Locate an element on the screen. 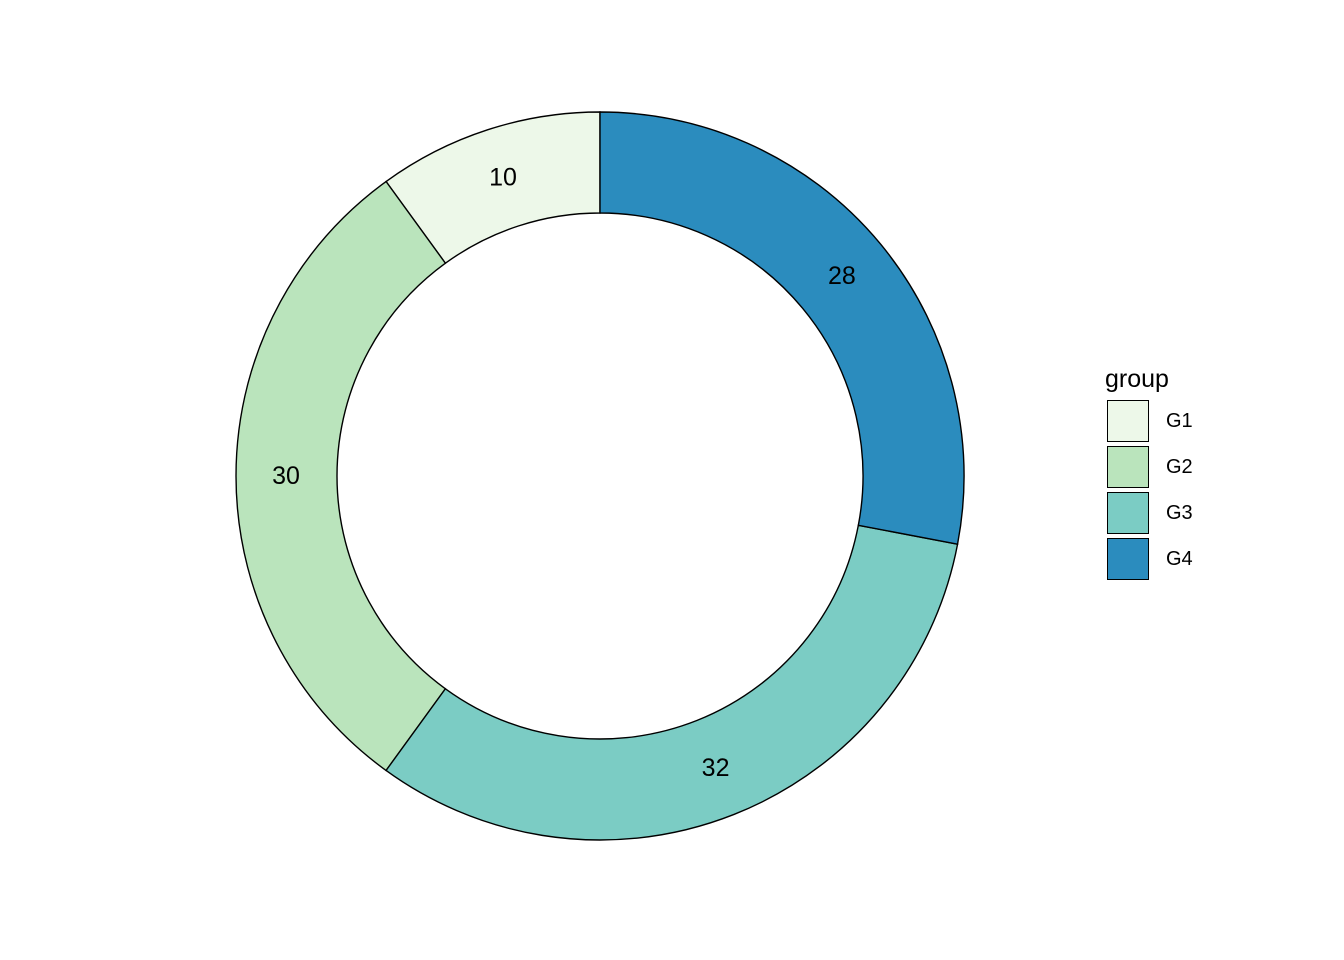 This screenshot has height=960, width=1344. legend-item-g4: G4 is located at coordinates (1149, 559).